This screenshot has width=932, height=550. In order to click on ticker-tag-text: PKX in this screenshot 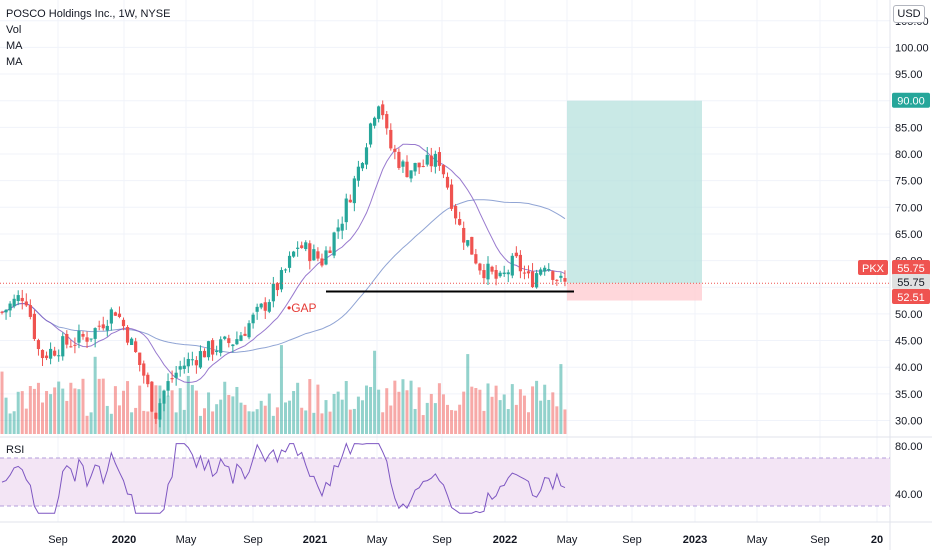, I will do `click(873, 269)`.